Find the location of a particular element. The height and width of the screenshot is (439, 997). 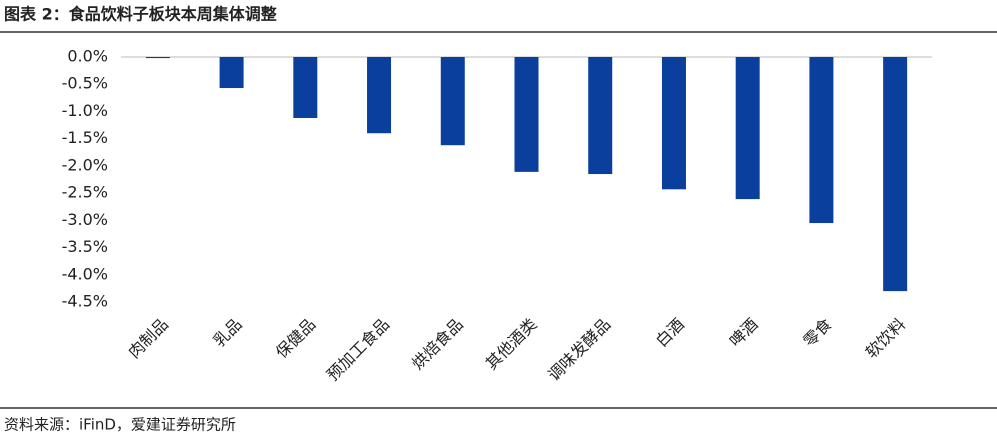

y-tick-label: -2.0% is located at coordinates (85, 164).